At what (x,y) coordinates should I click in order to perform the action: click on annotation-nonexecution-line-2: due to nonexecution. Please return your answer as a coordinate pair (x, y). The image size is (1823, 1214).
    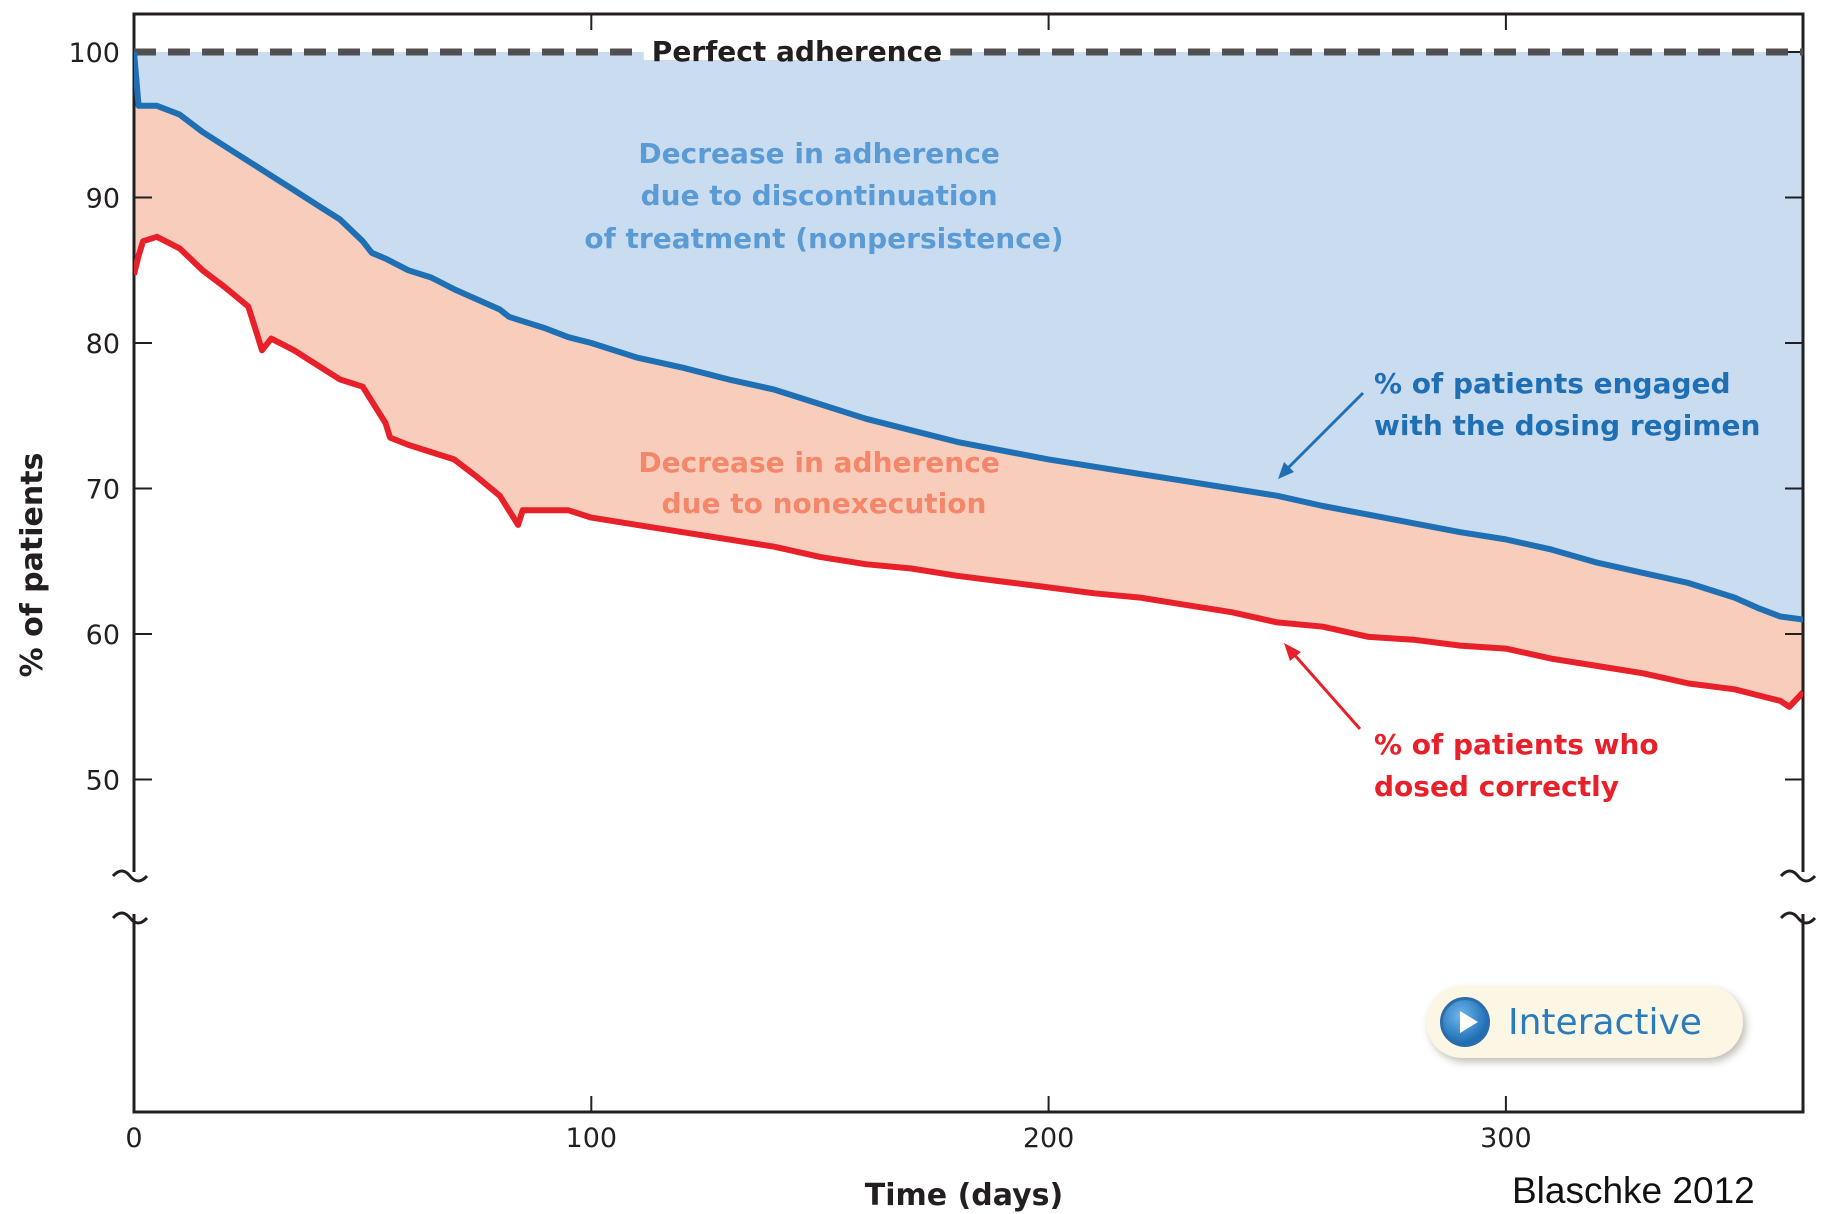
    Looking at the image, I should click on (824, 503).